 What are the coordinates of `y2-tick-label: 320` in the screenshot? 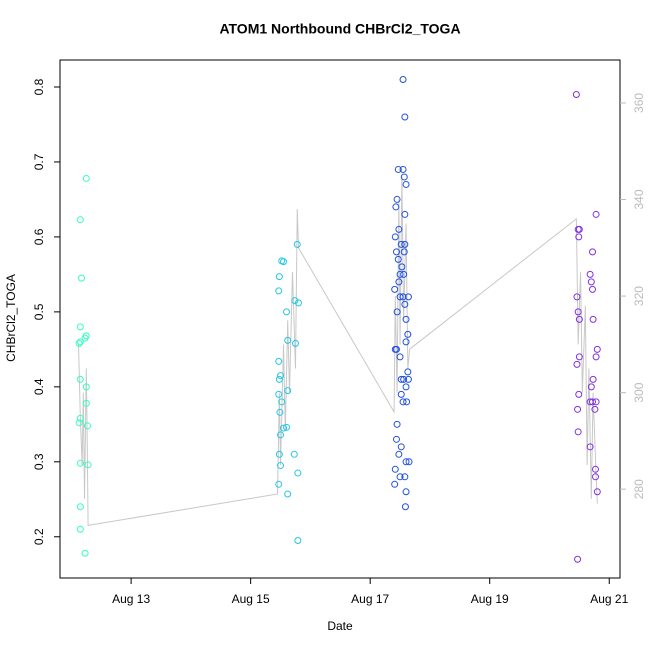 It's located at (639, 296).